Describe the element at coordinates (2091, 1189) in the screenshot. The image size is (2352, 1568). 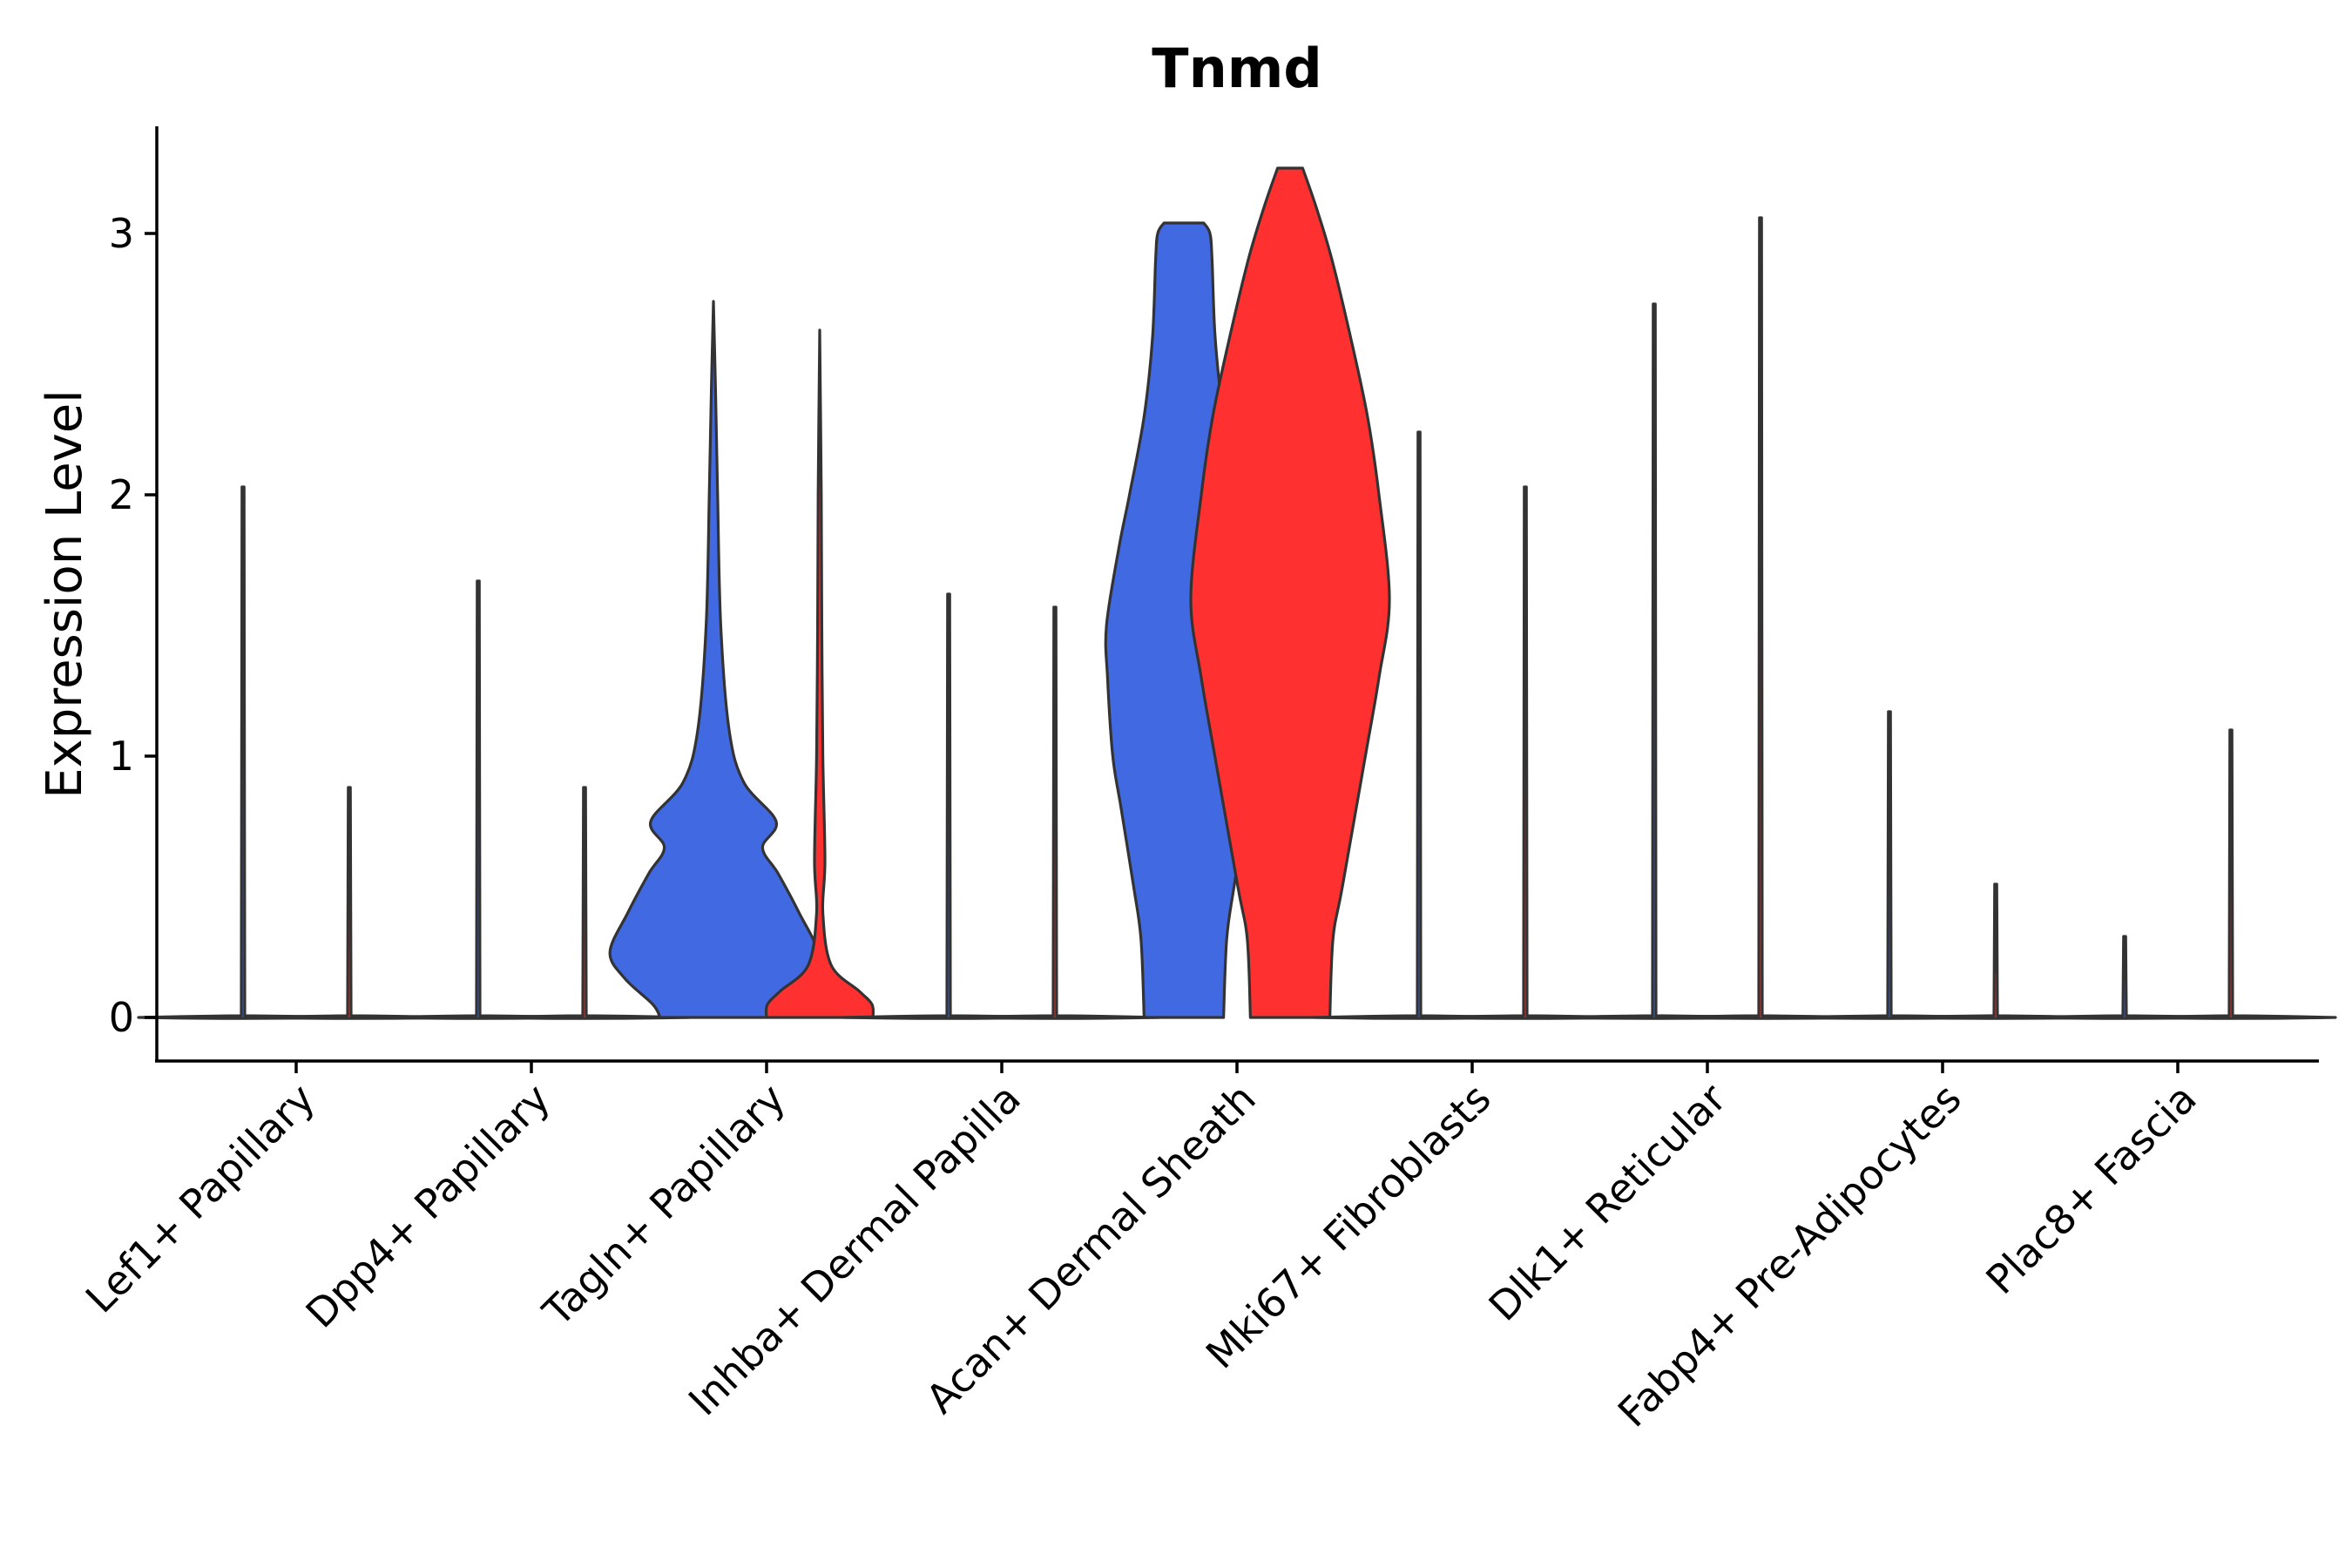
I see `x-tick-label-9: Plac8+ Fascia` at that location.